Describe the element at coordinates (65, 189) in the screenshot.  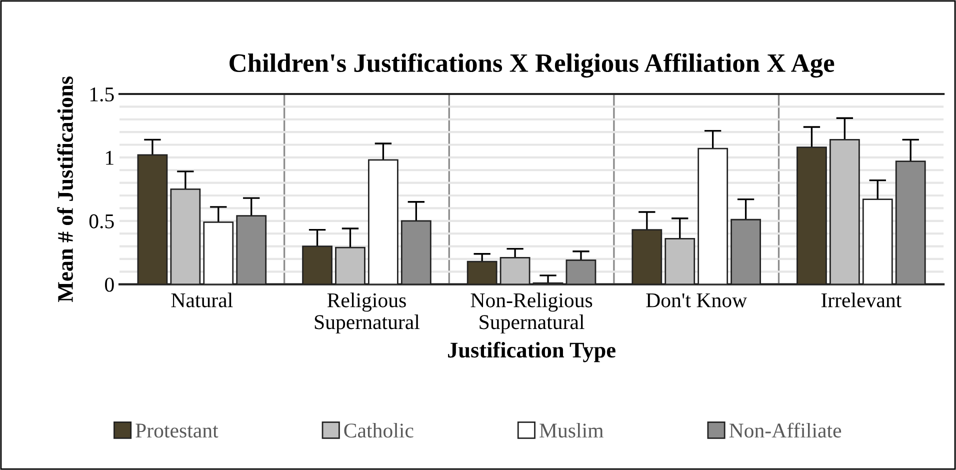
I see `y-axis-title: Mean # of Justifications` at that location.